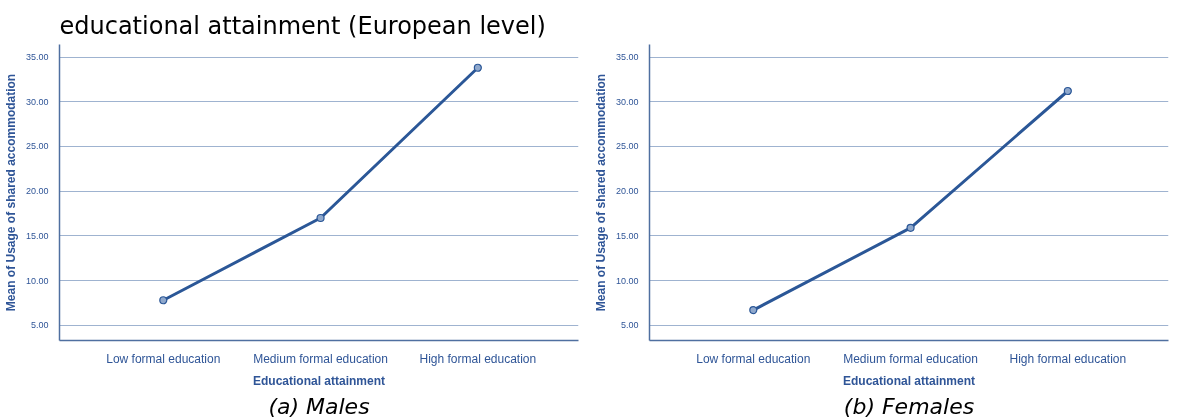  Describe the element at coordinates (909, 406) in the screenshot. I see `text: (b) Females` at that location.